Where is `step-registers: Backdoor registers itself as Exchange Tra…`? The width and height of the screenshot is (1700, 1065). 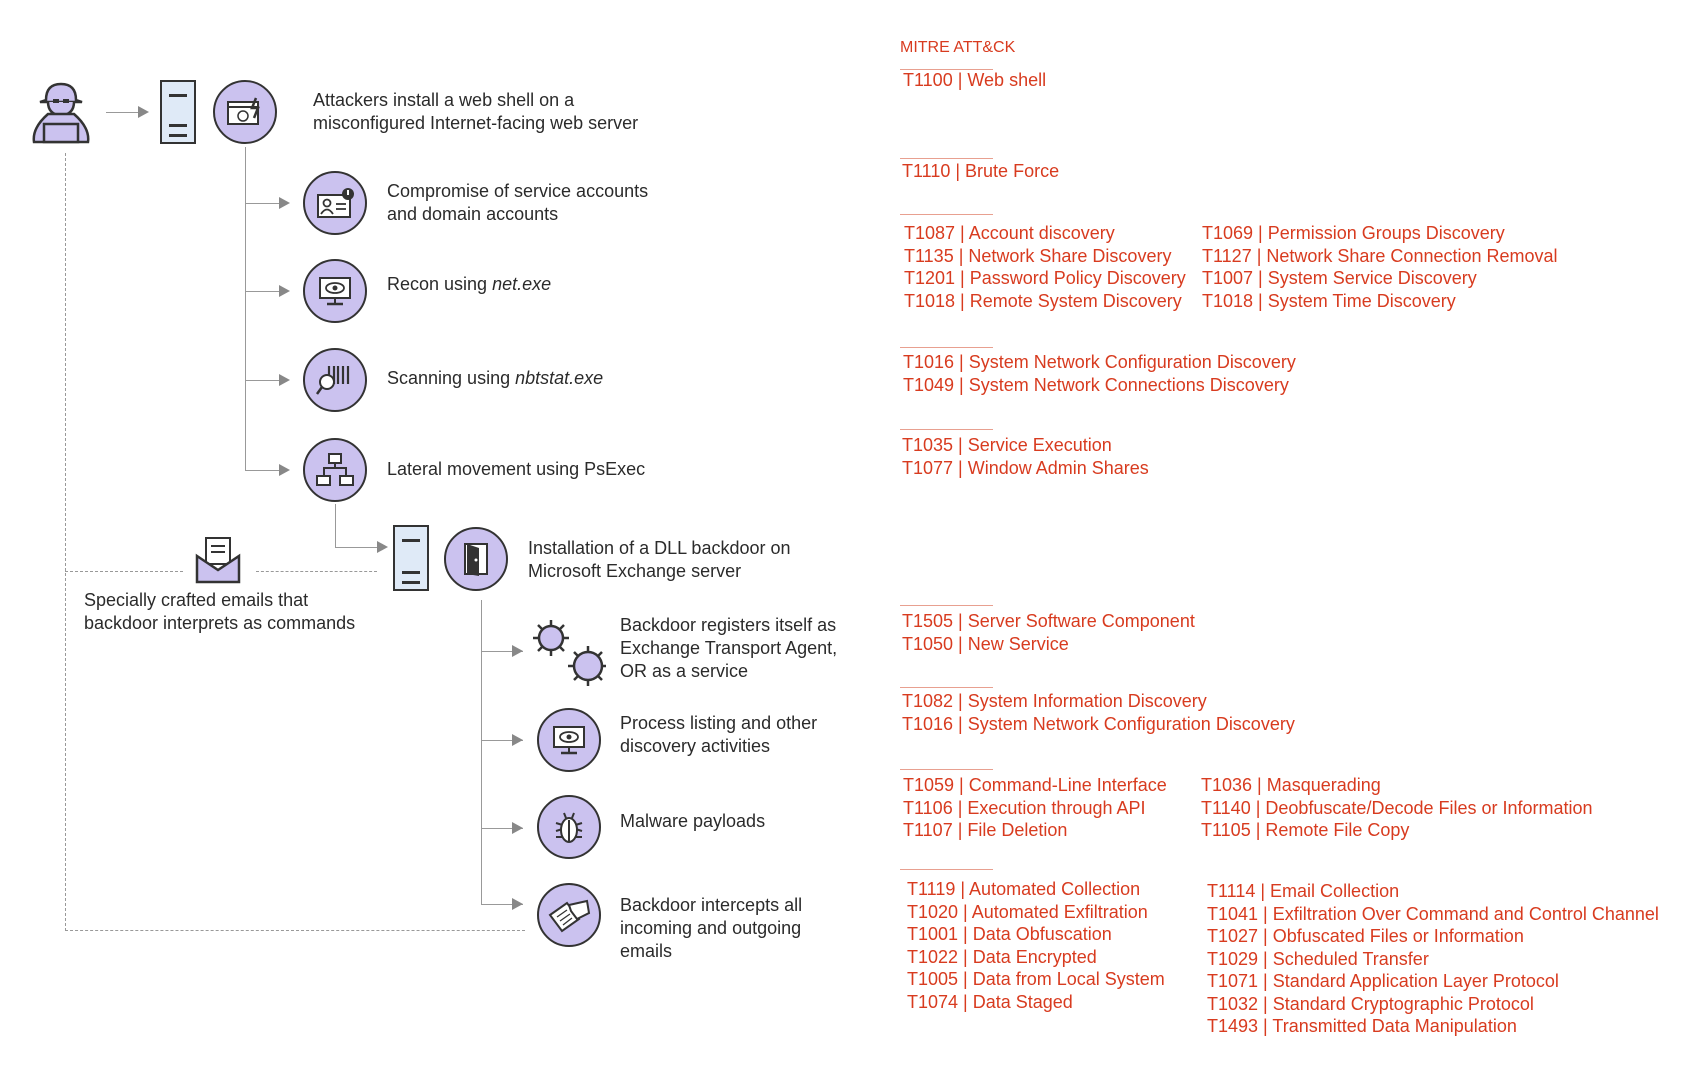
step-registers: Backdoor registers itself as Exchange Tra… is located at coordinates (729, 648).